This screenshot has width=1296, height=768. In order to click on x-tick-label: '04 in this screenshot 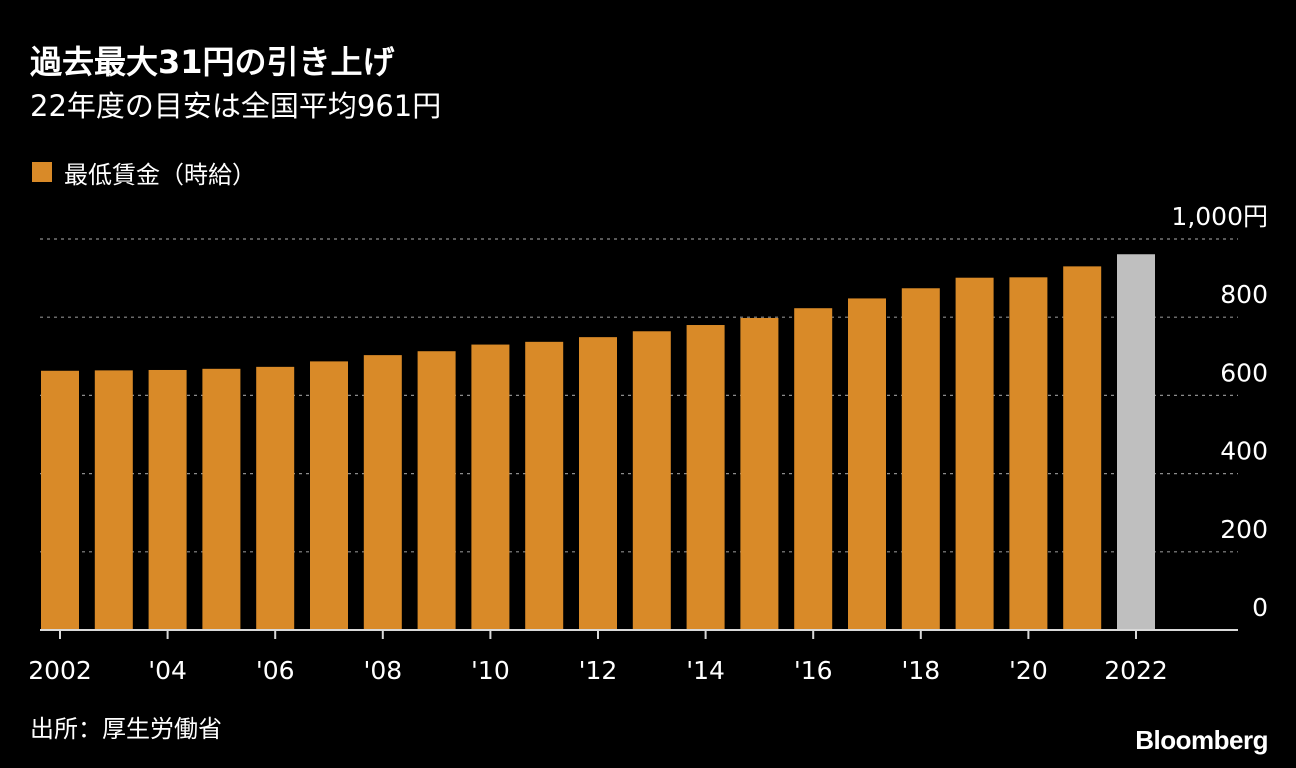, I will do `click(167, 670)`.